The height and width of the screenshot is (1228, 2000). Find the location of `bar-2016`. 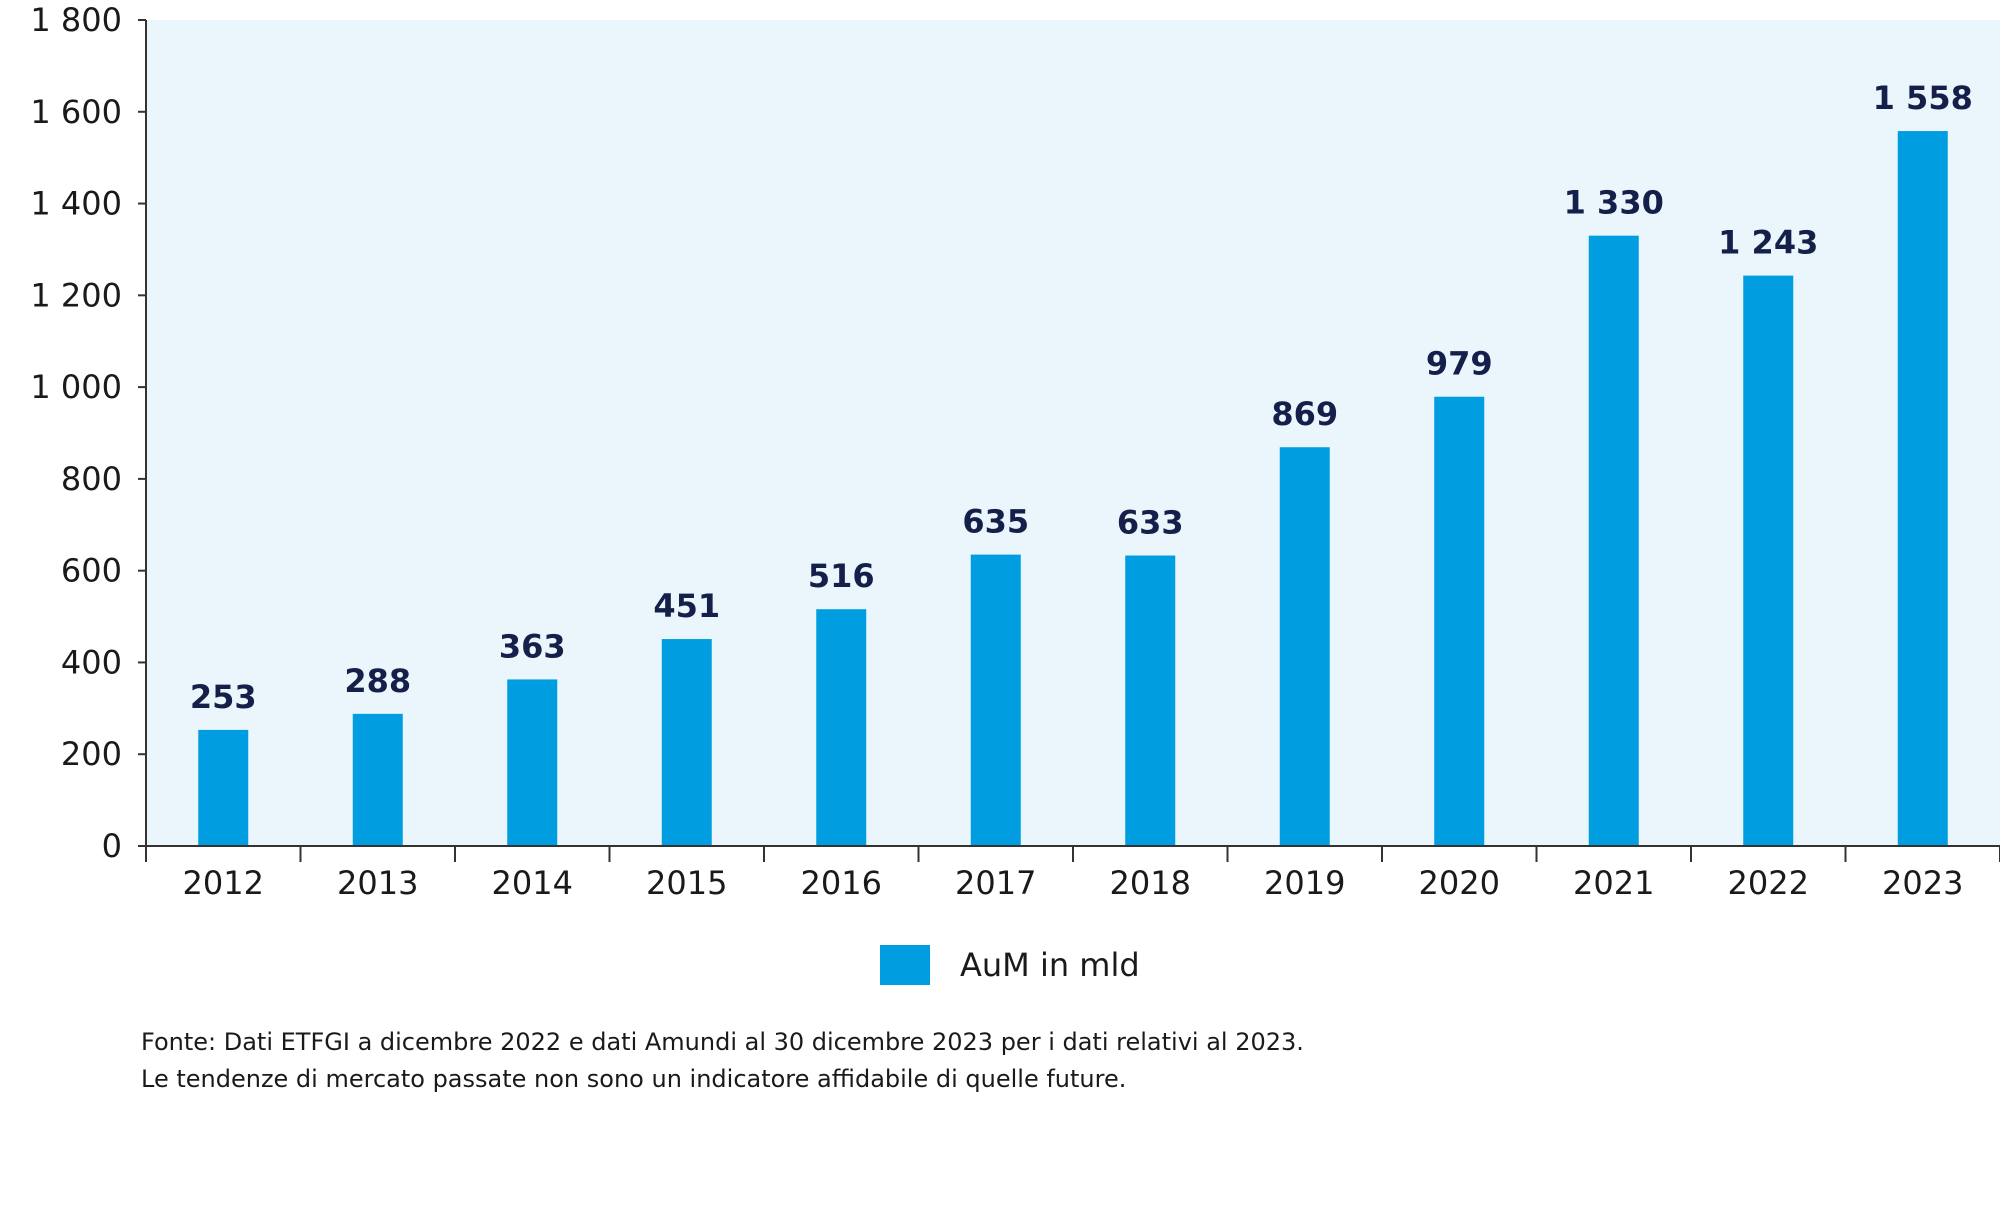

bar-2016 is located at coordinates (841, 727).